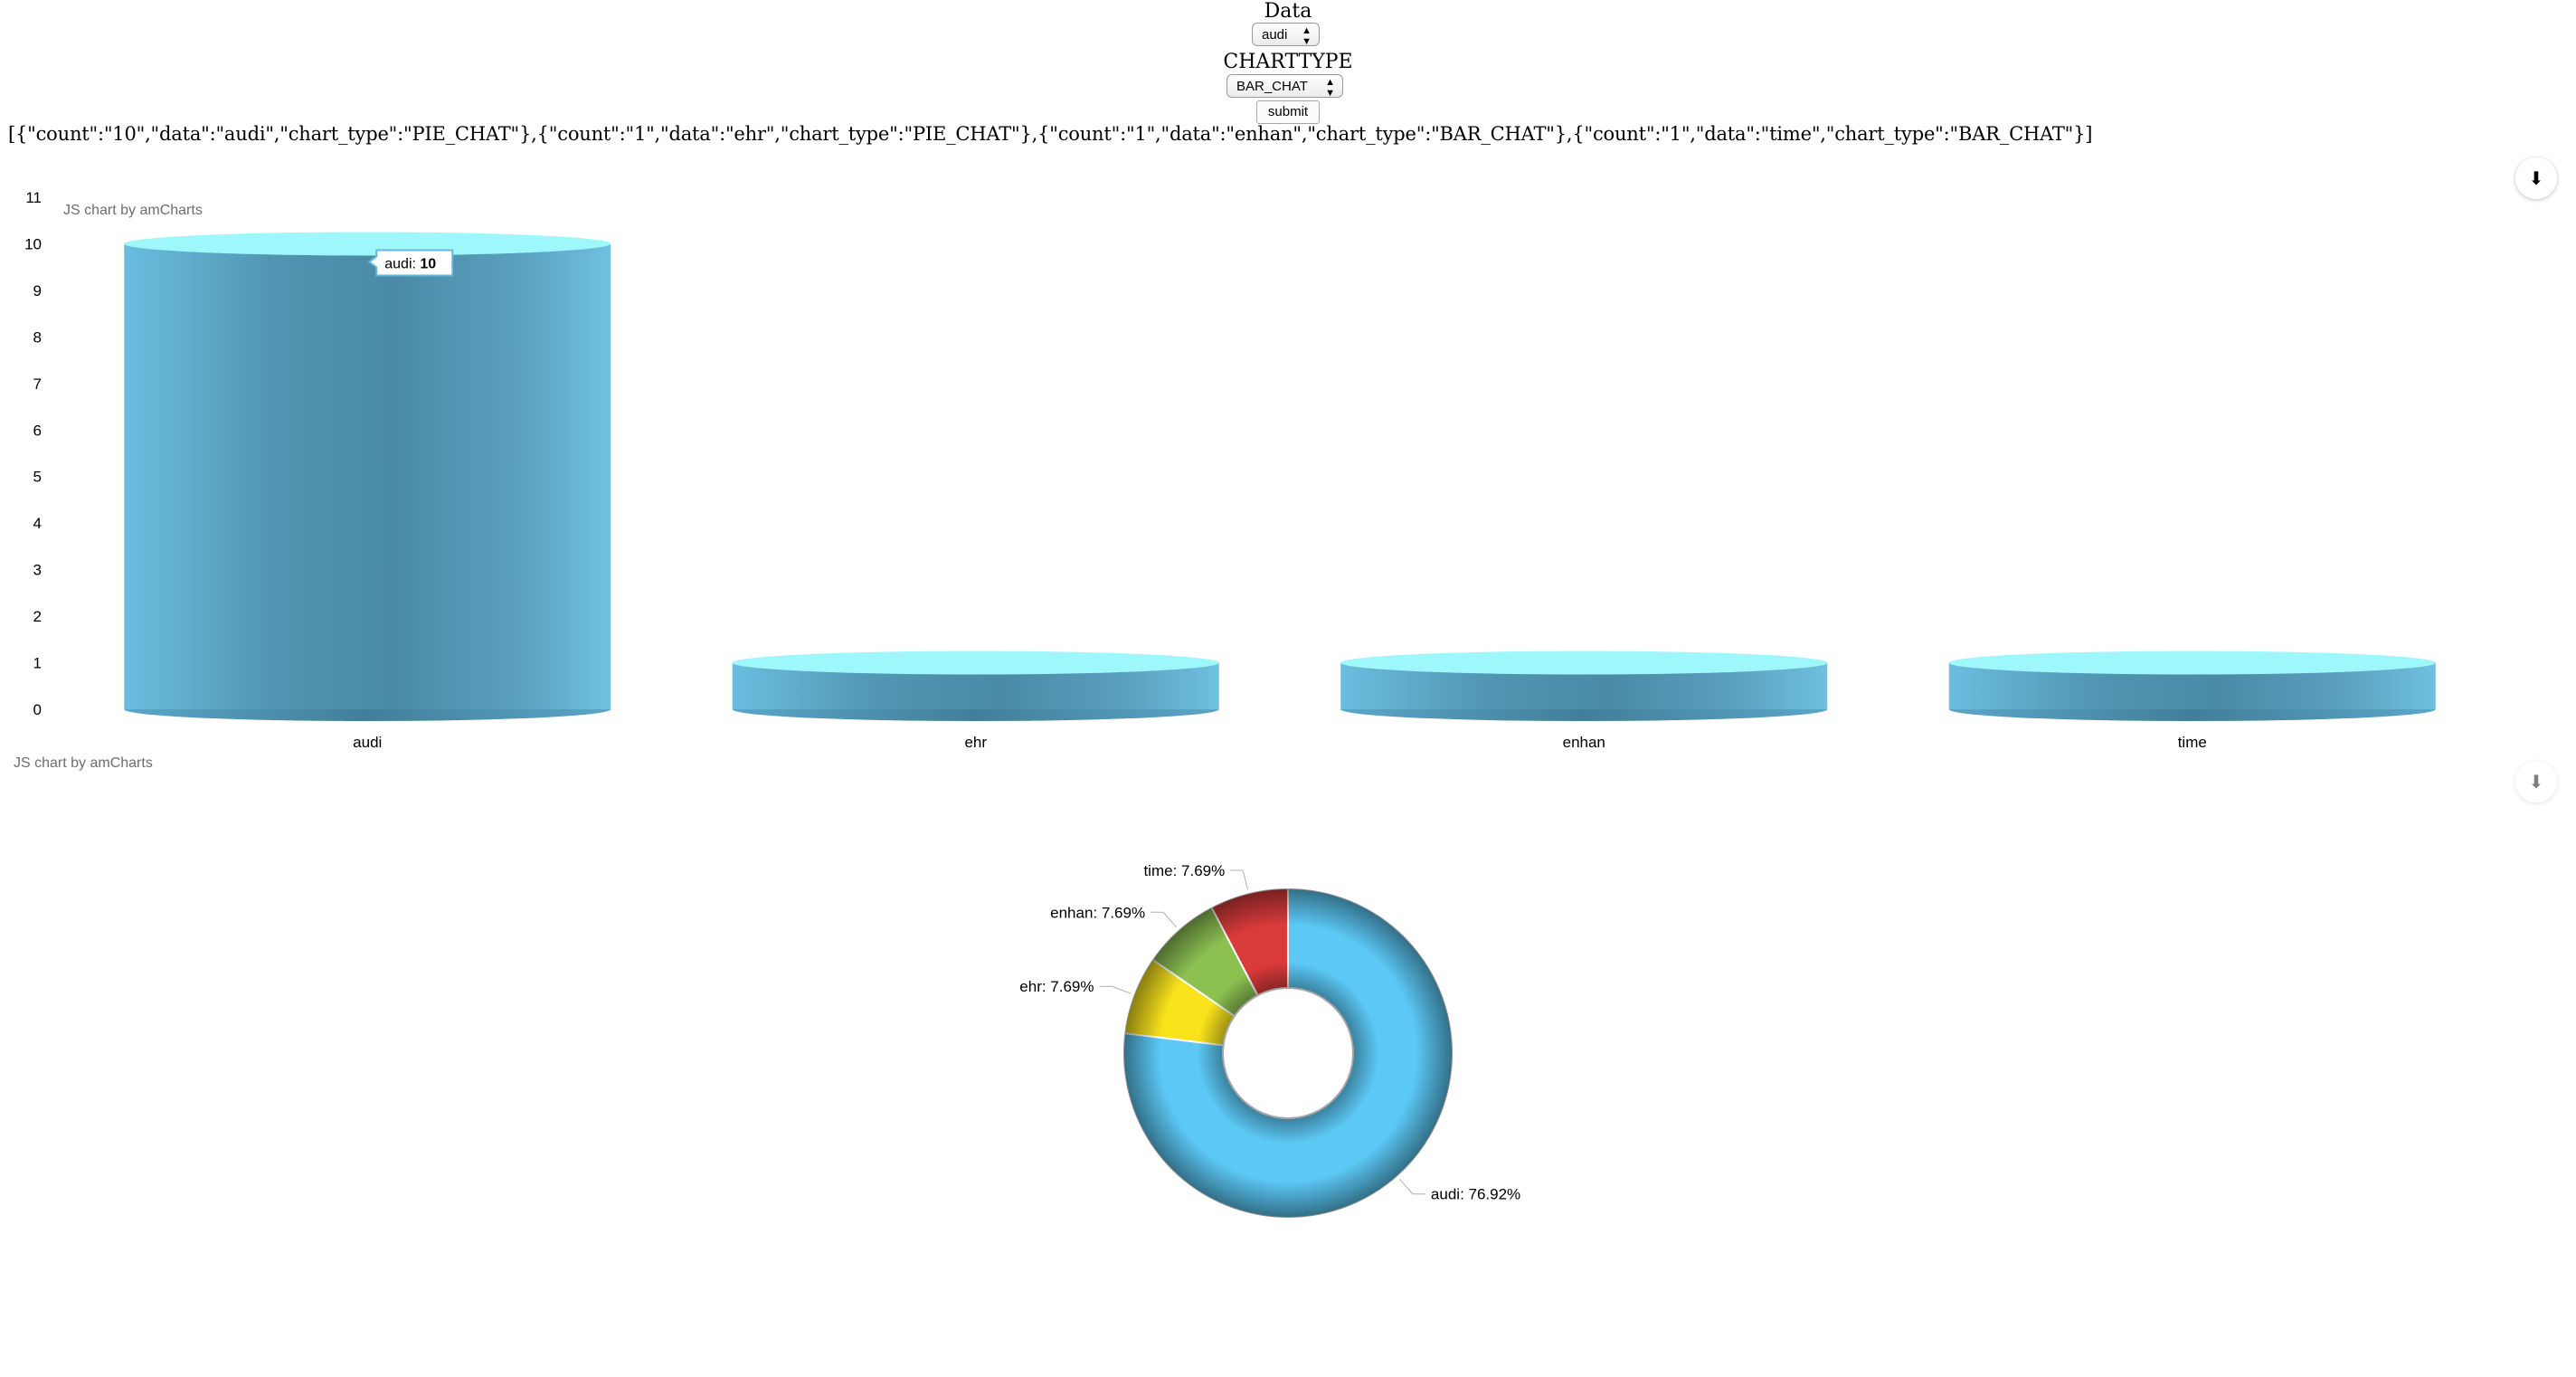 The width and height of the screenshot is (2576, 1377). I want to click on pie-download-button: ⬇, so click(2536, 781).